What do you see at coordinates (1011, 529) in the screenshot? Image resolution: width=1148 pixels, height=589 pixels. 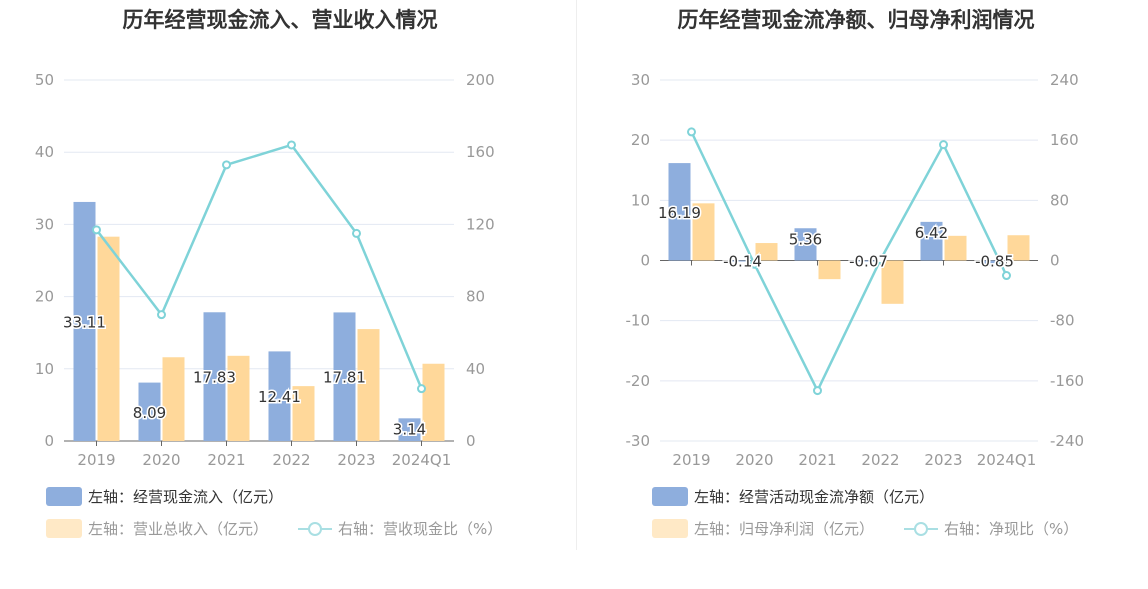 I see `legend-label: 右轴：净现比（%）` at bounding box center [1011, 529].